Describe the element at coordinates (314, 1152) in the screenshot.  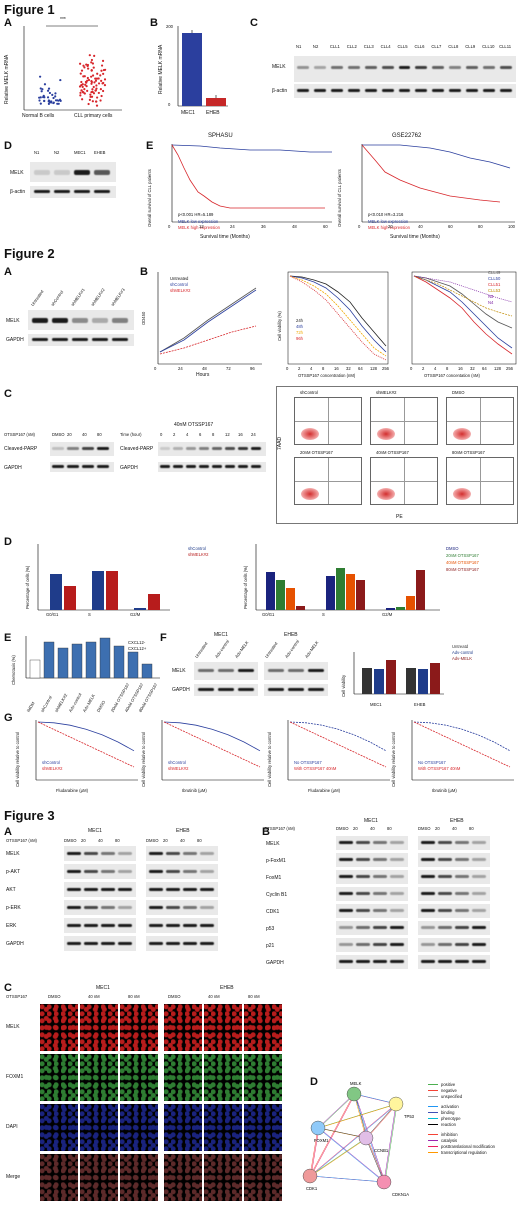
I see `network-edge` at that location.